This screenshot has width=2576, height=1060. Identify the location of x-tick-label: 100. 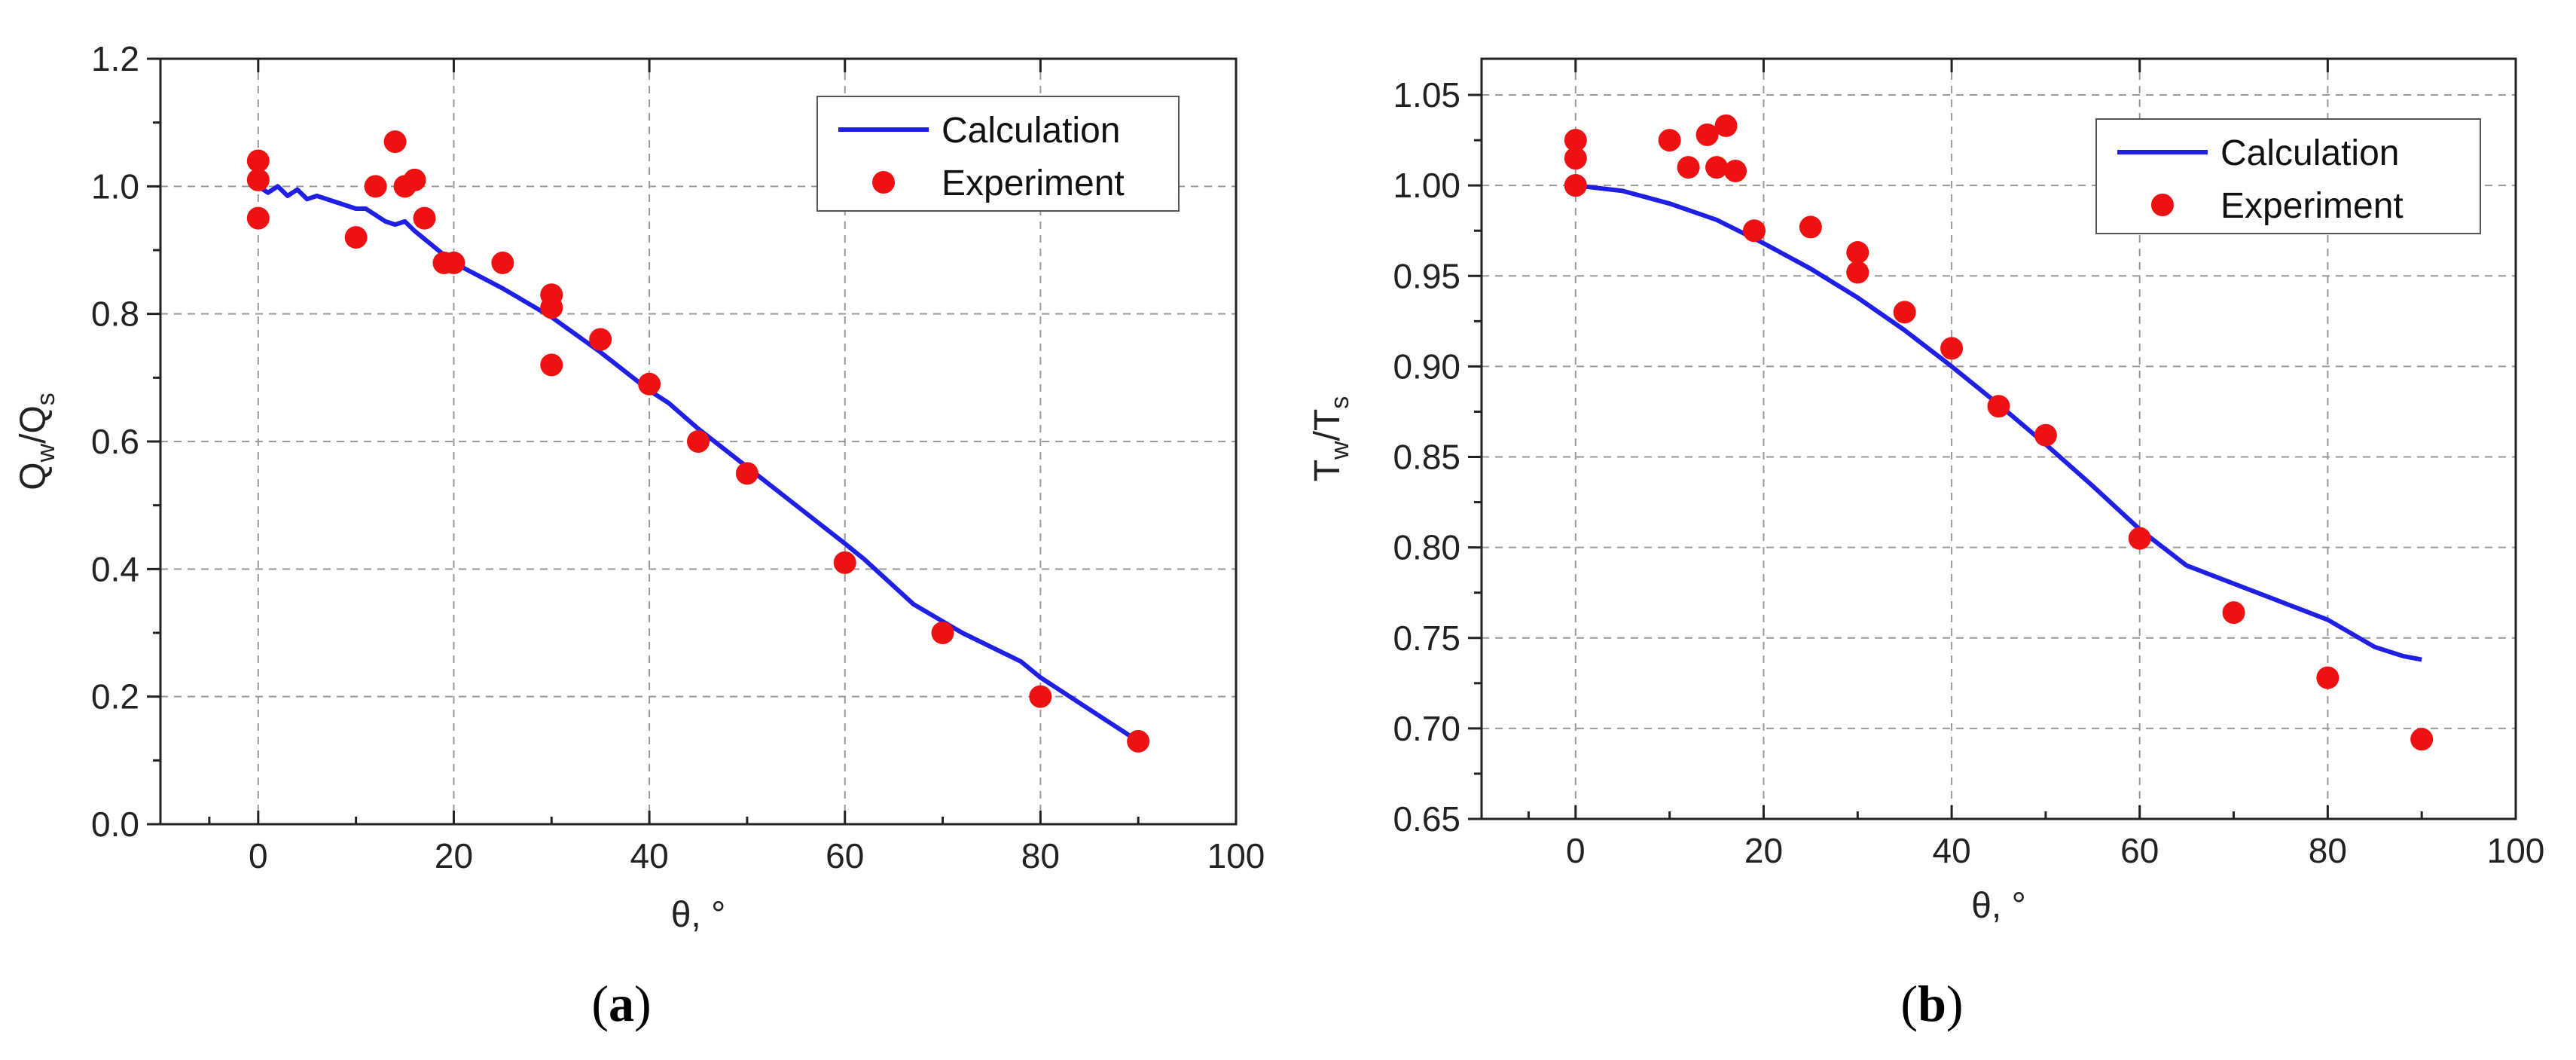
(1236, 856).